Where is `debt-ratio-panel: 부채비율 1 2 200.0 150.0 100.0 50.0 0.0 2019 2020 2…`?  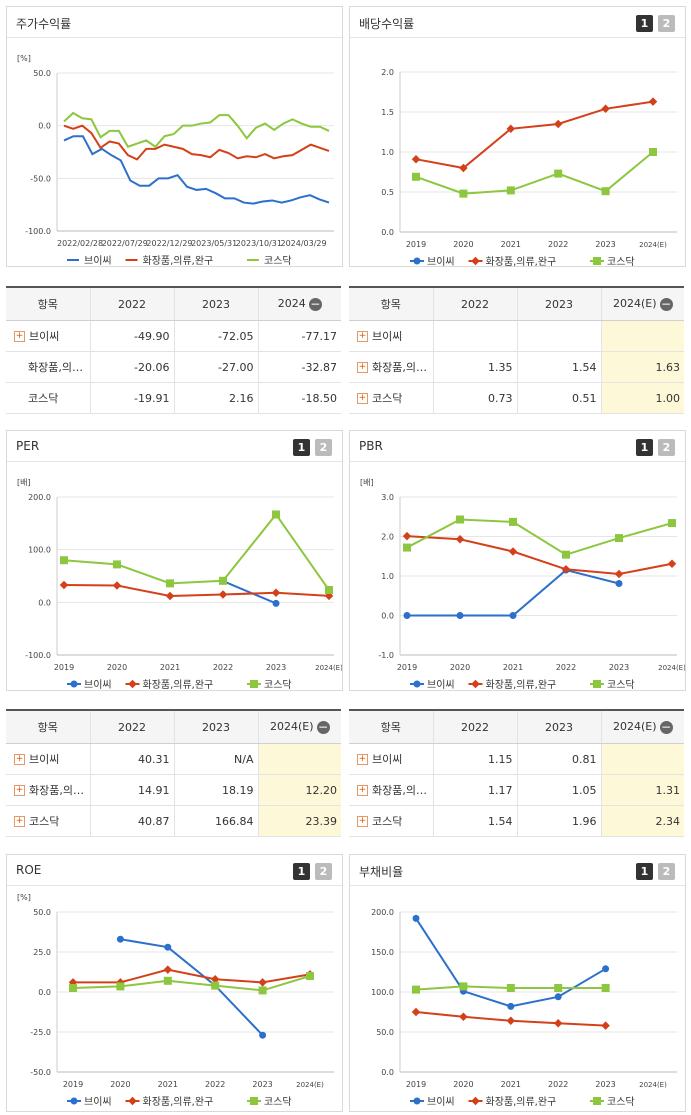
debt-ratio-panel: 부채비율 1 2 200.0 150.0 100.0 50.0 0.0 2019 2020 2… is located at coordinates (517, 983).